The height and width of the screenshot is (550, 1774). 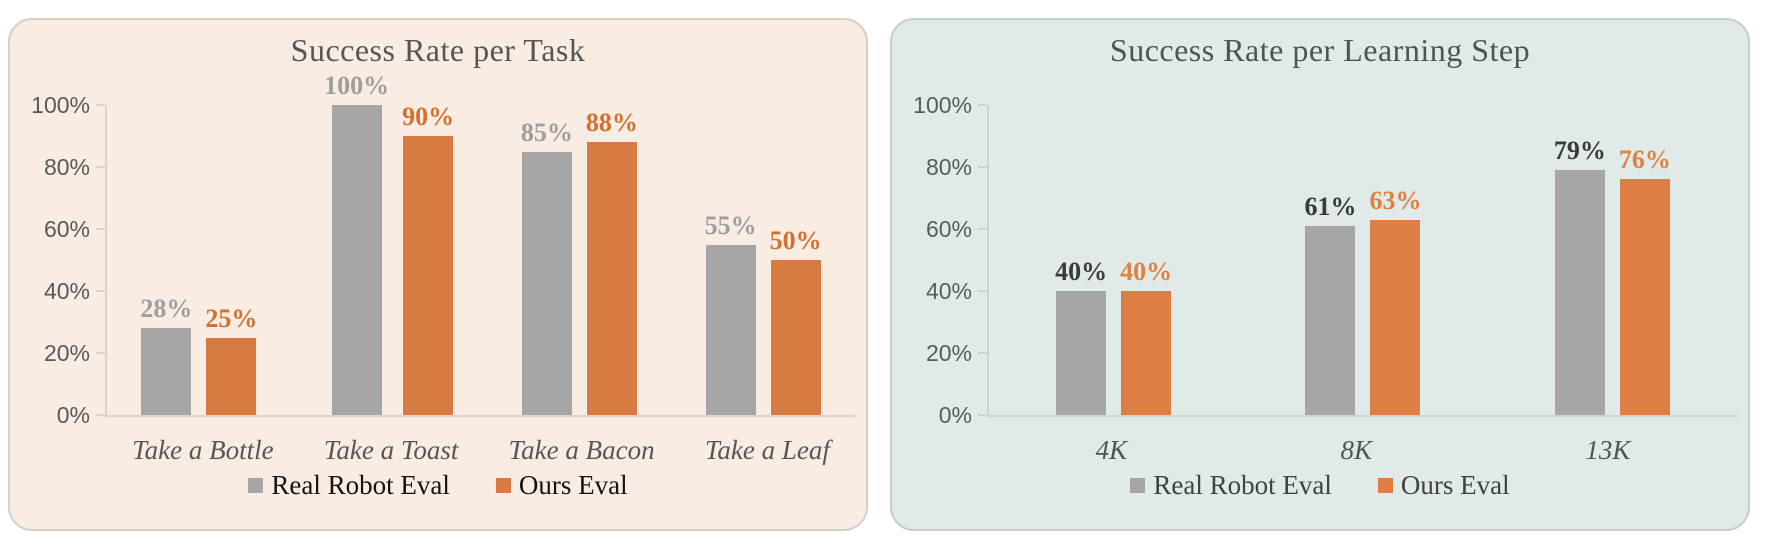 I want to click on bar-group: 100% 90%, so click(x=389, y=244).